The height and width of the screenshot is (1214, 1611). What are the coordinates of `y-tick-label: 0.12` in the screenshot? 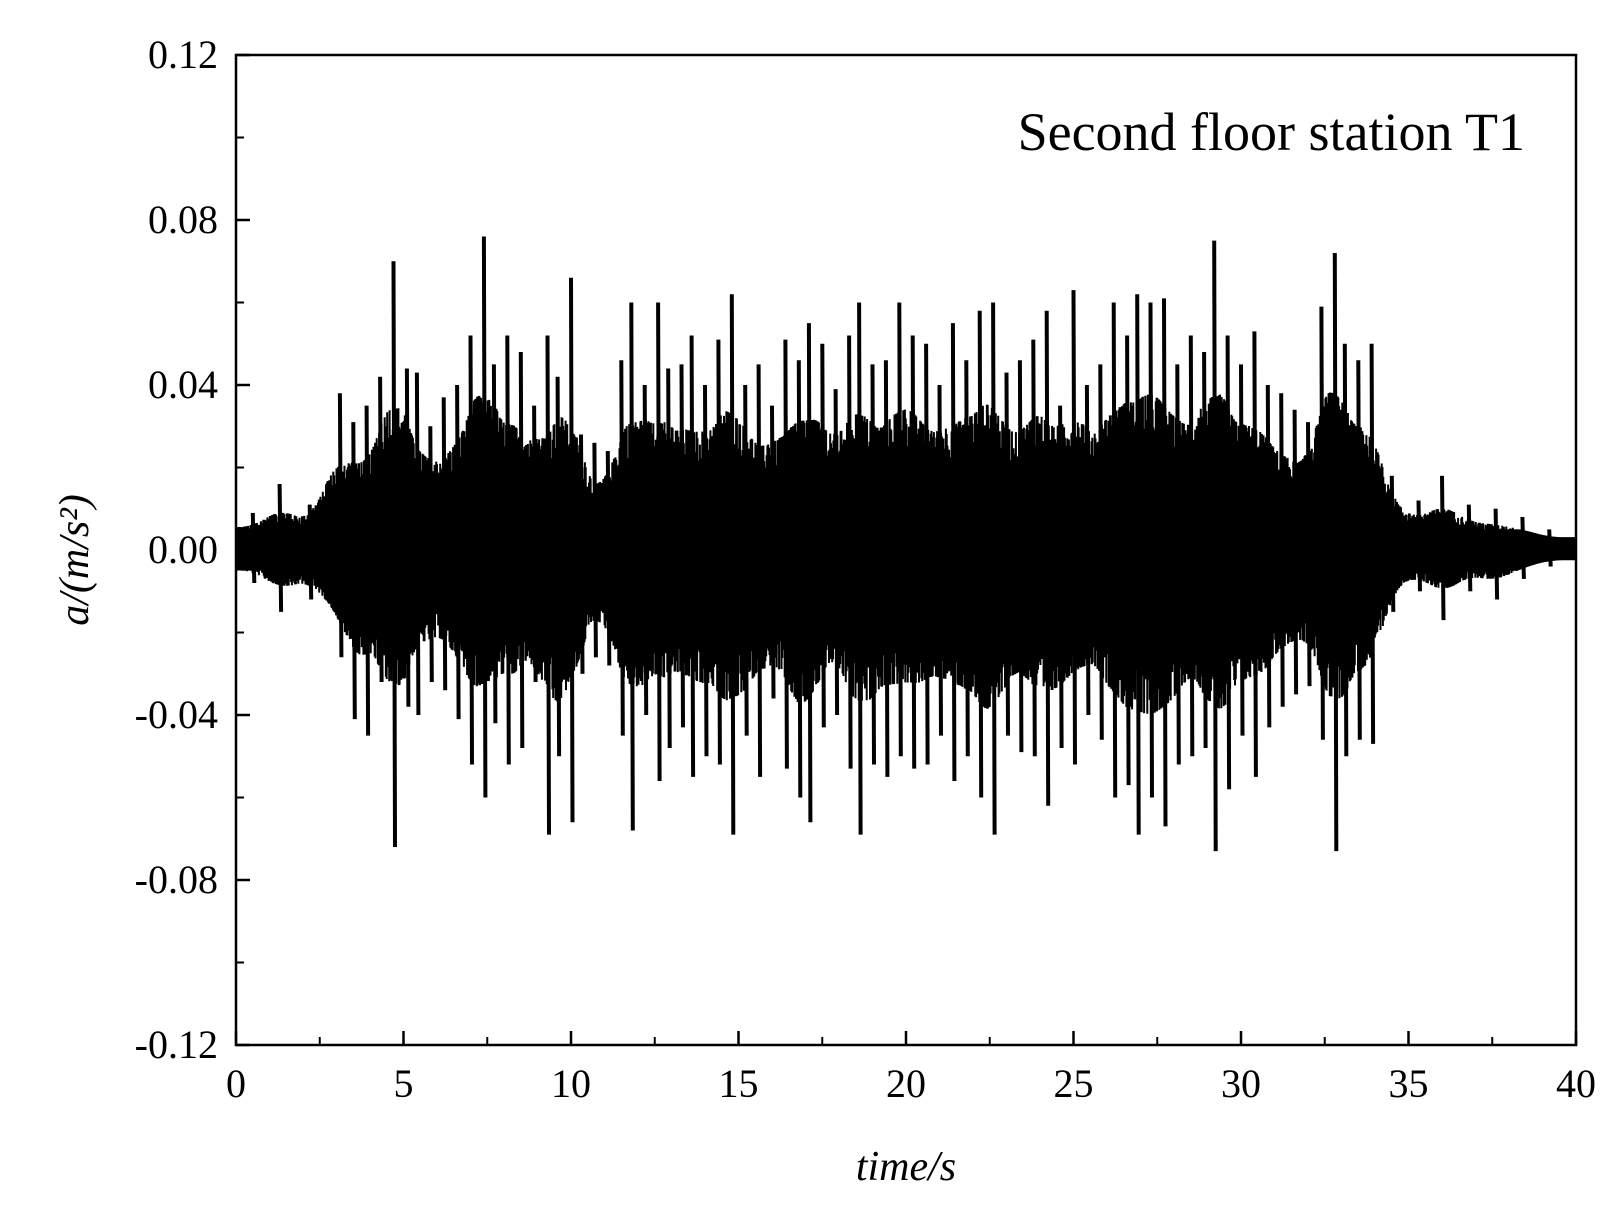 It's located at (183, 54).